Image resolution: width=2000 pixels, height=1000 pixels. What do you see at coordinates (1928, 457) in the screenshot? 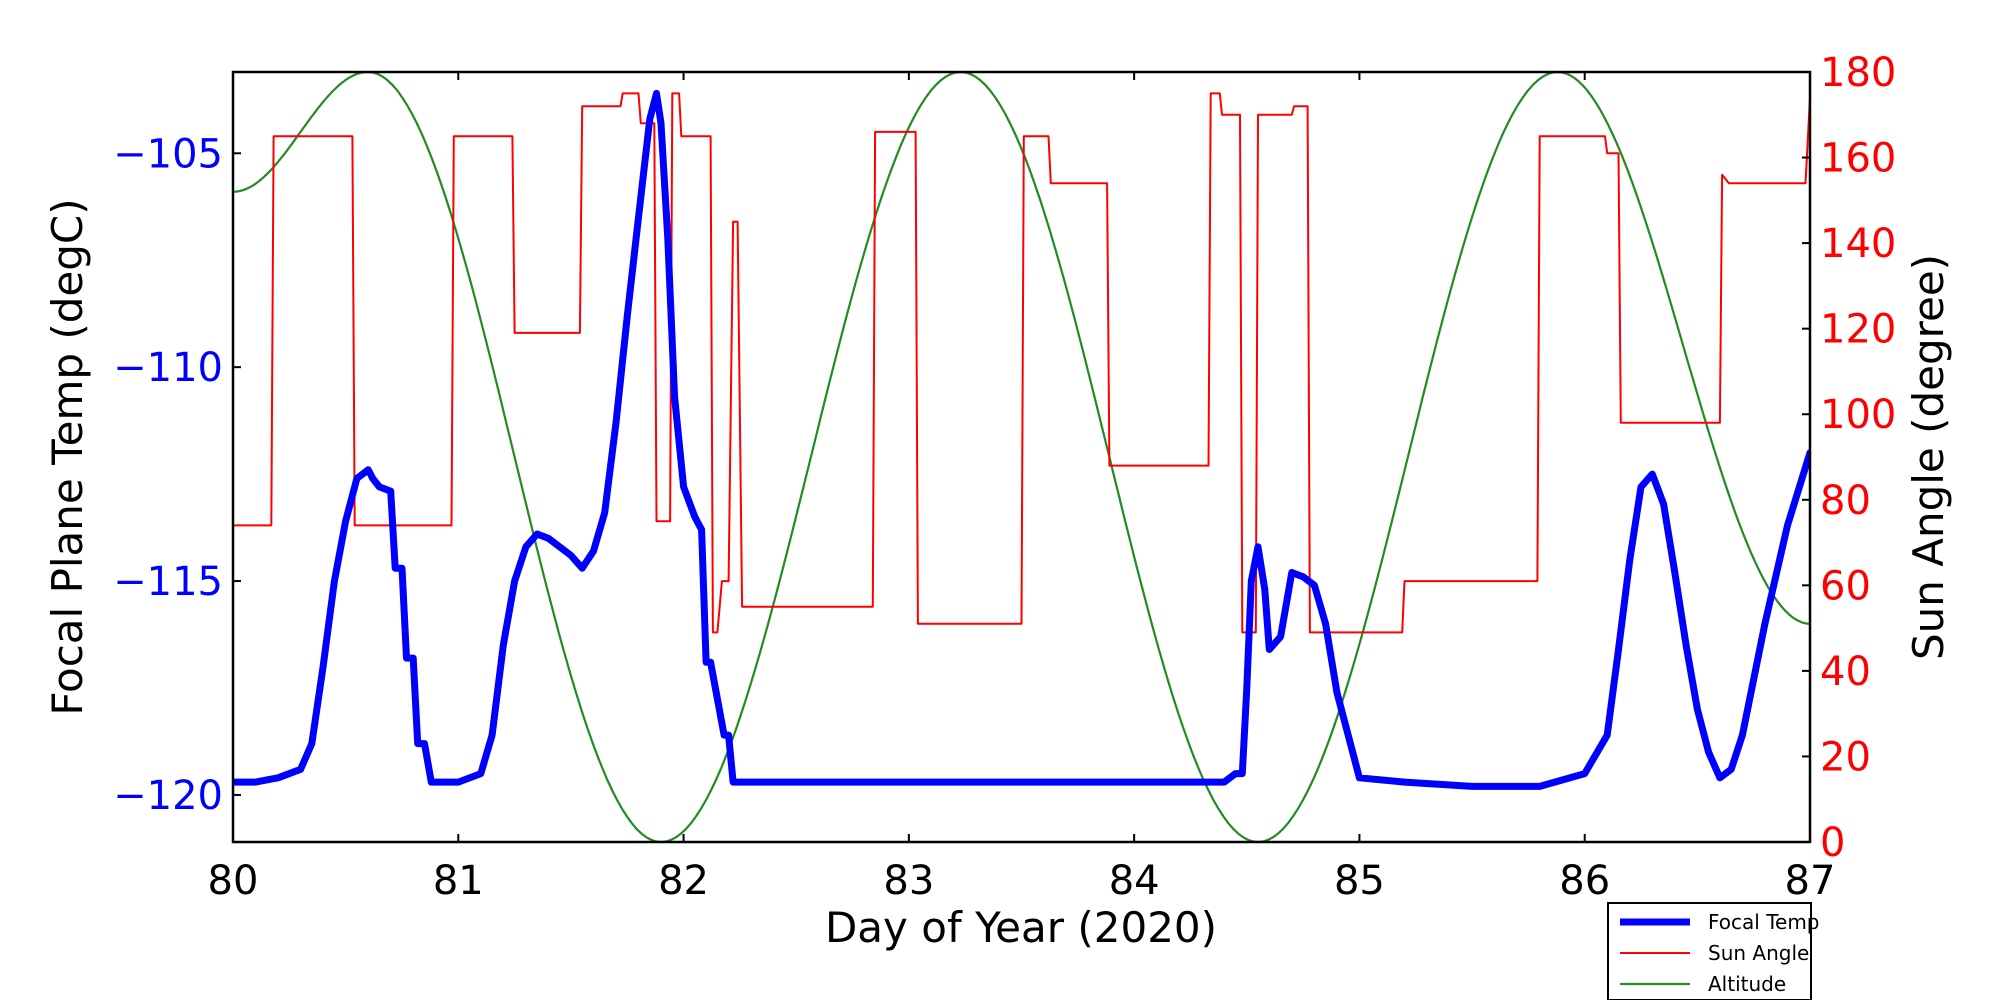
I see `y-axis-label-right: Sun Angle (degree)` at bounding box center [1928, 457].